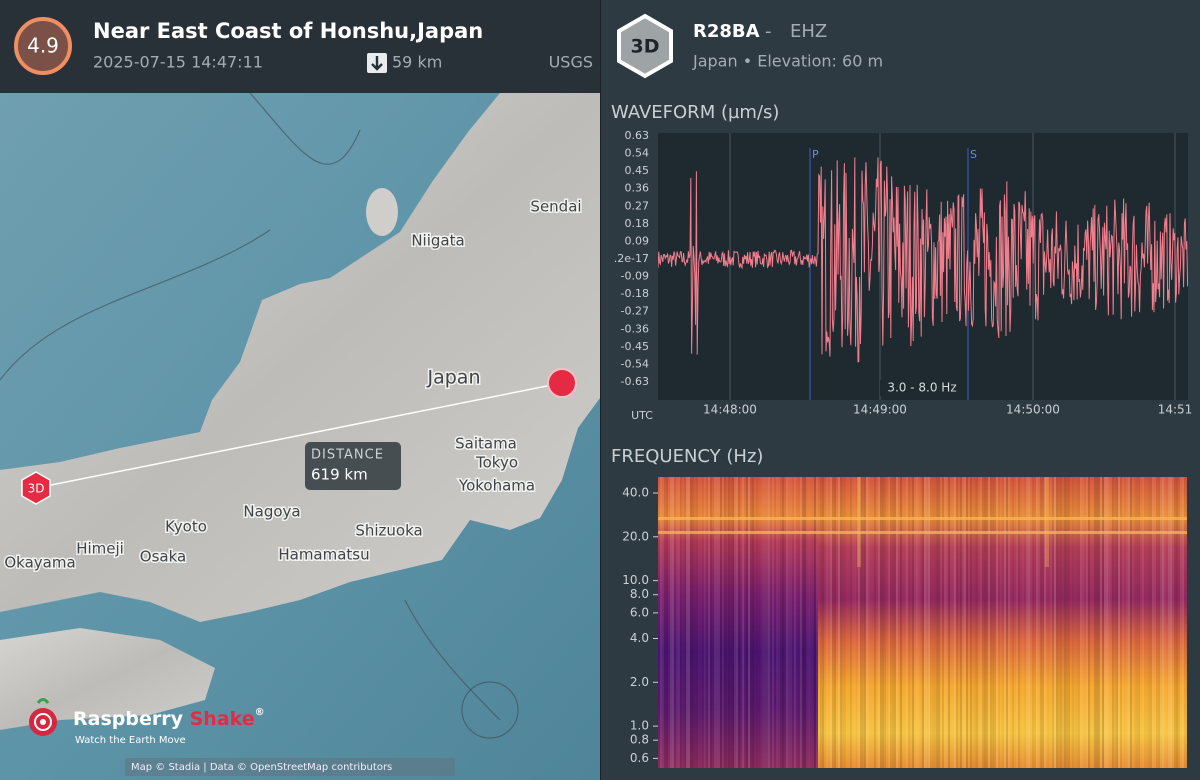  I want to click on texture-band, so click(922, 518).